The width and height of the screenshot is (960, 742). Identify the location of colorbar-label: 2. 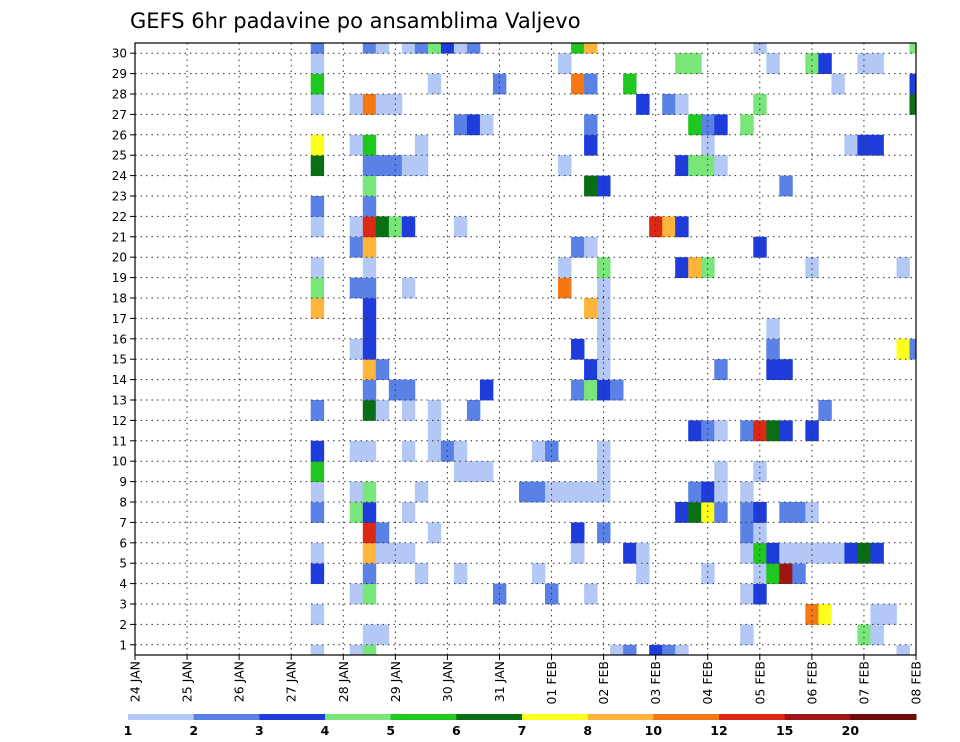
(193, 730).